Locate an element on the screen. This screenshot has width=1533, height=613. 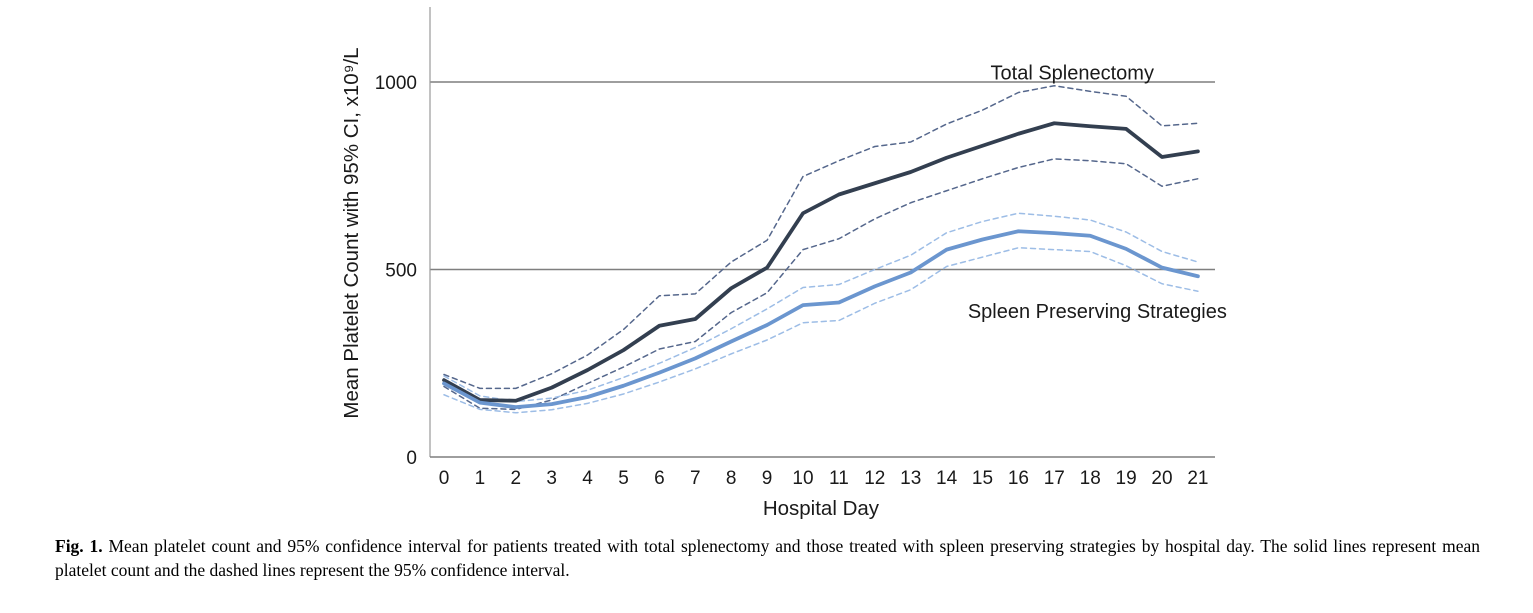
x-tick-label-17: 17 is located at coordinates (1054, 478).